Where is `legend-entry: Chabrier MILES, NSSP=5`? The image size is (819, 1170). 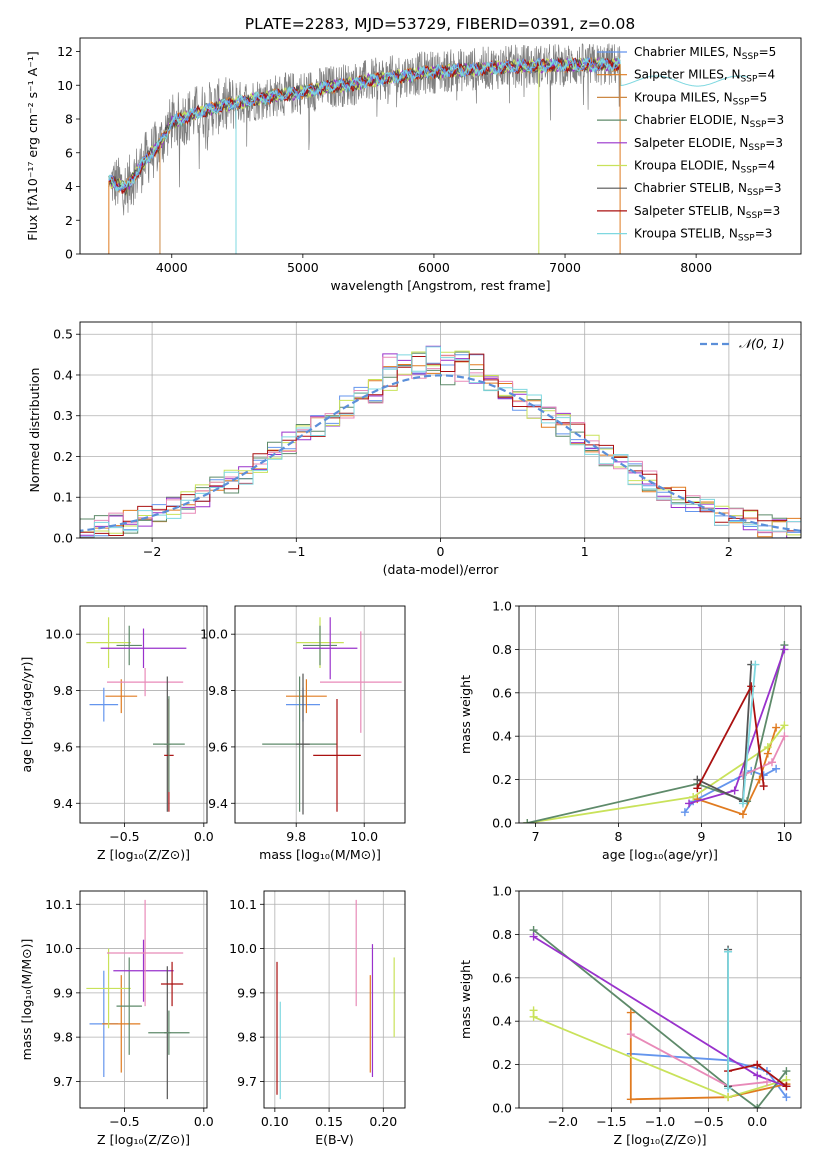
legend-entry: Chabrier MILES, NSSP=5 is located at coordinates (705, 53).